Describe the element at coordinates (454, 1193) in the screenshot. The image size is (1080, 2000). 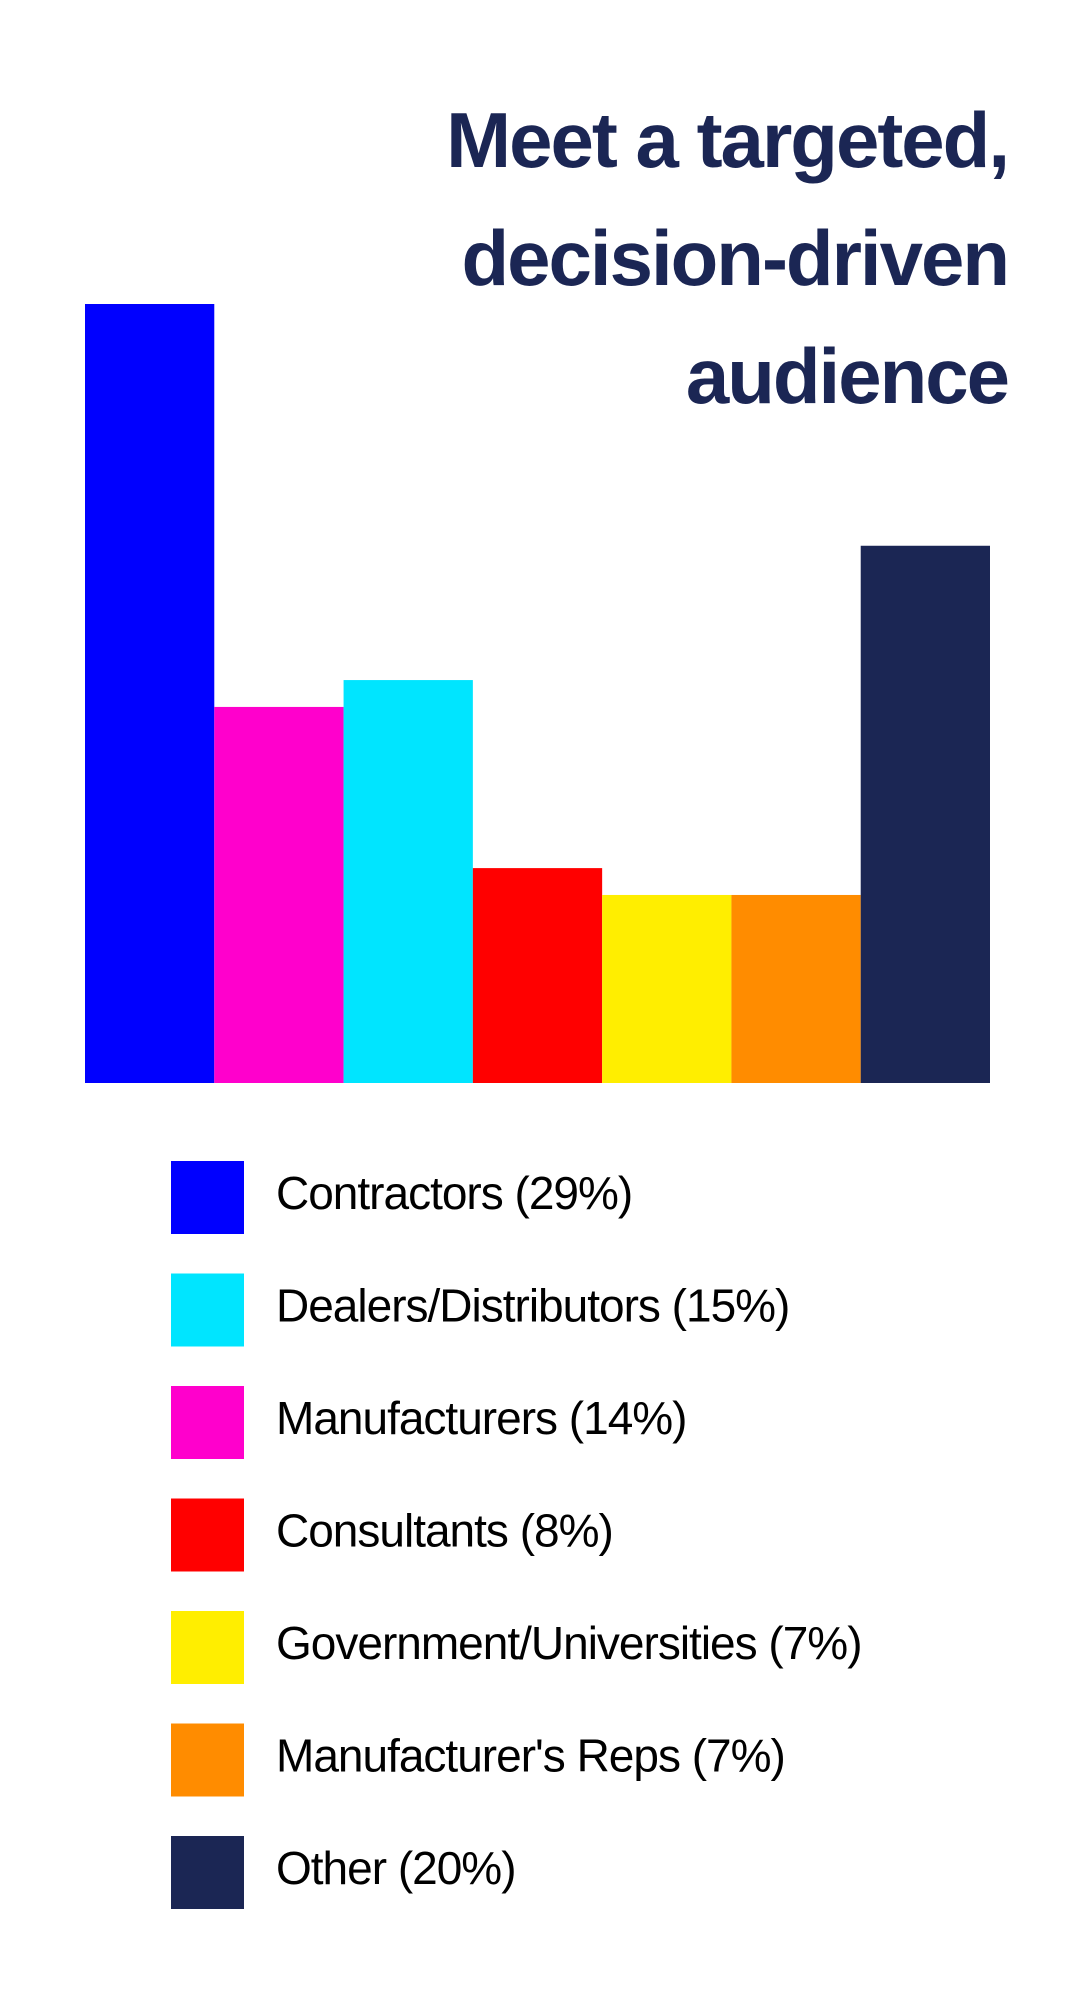
I see `legend-label: Contractors (29%)` at that location.